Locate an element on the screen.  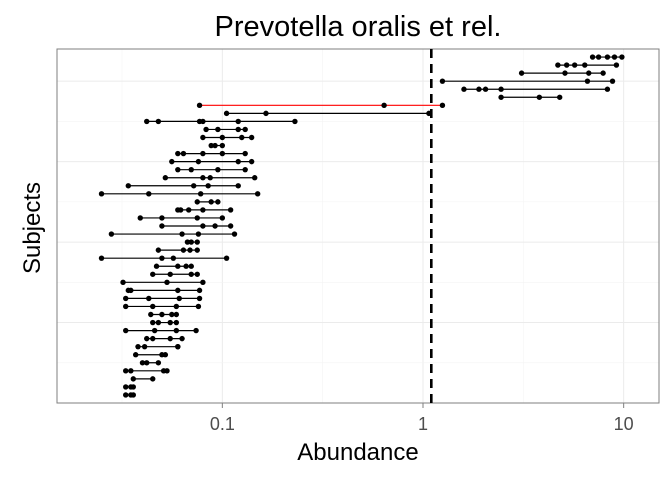
x-tick-label: 1 is located at coordinates (423, 424).